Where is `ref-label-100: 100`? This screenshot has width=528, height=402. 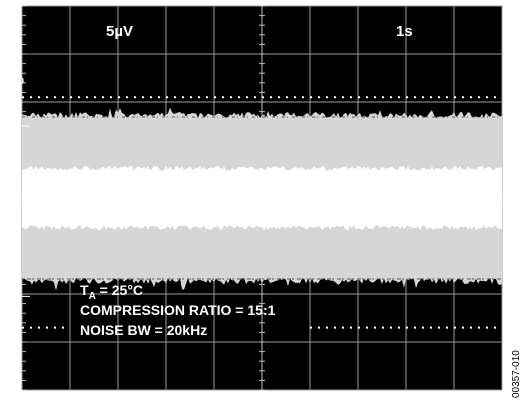
ref-label-100: 100 is located at coordinates (16, 81).